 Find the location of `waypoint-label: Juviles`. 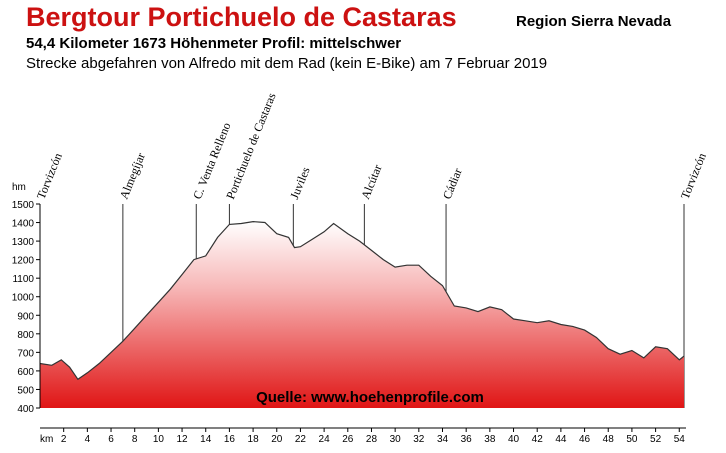

waypoint-label: Juviles is located at coordinates (300, 183).